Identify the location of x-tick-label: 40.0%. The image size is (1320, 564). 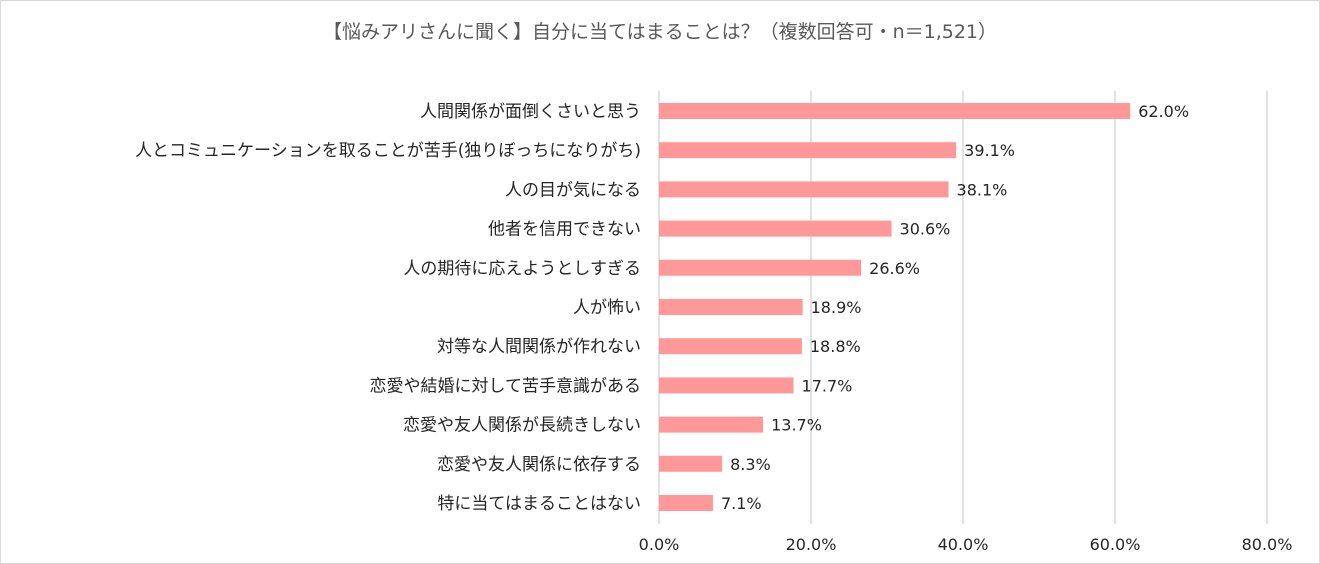
(963, 544).